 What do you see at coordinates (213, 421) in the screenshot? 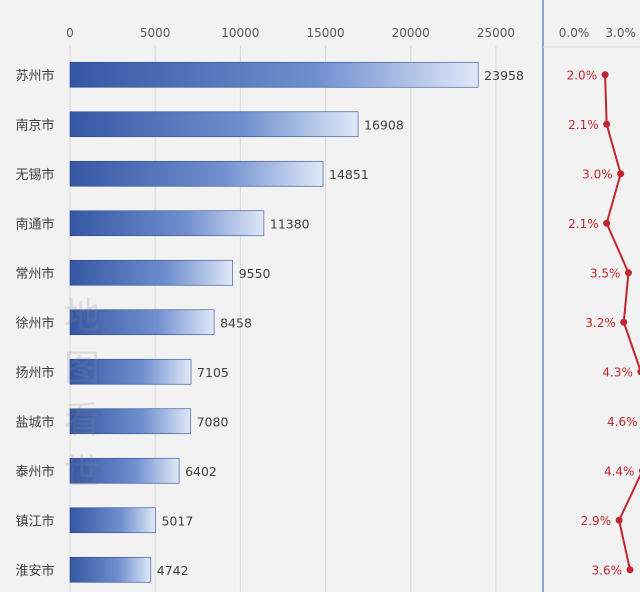
I see `bar-value-label: 7080` at bounding box center [213, 421].